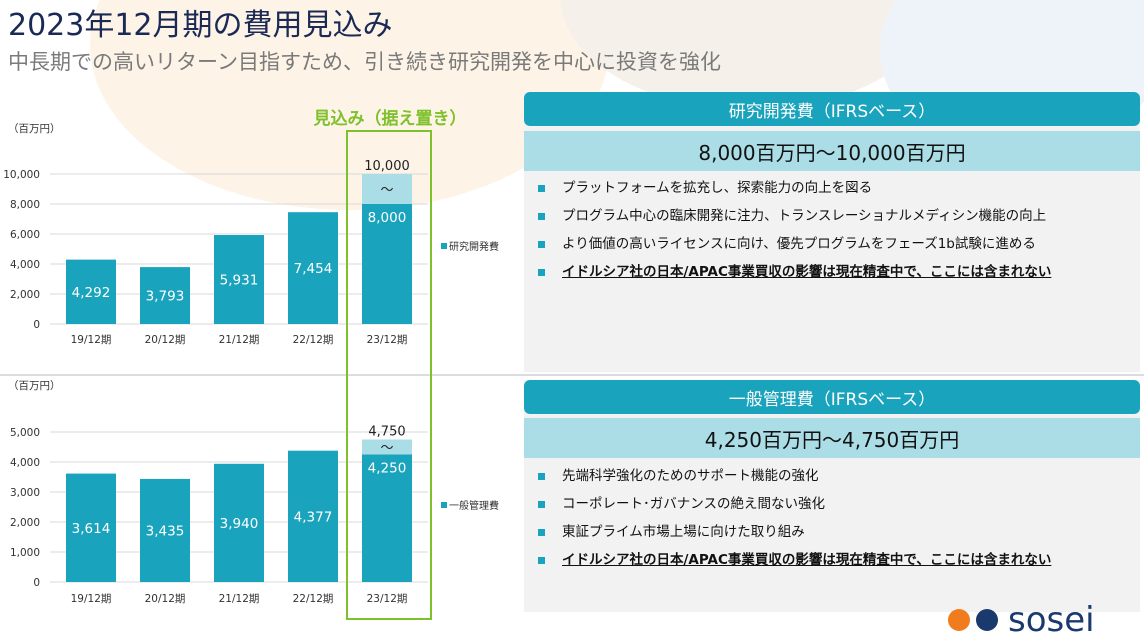 This screenshot has width=1144, height=640. I want to click on list-item: プラットフォームを拡充し、探索能力の向上を図る, so click(836, 188).